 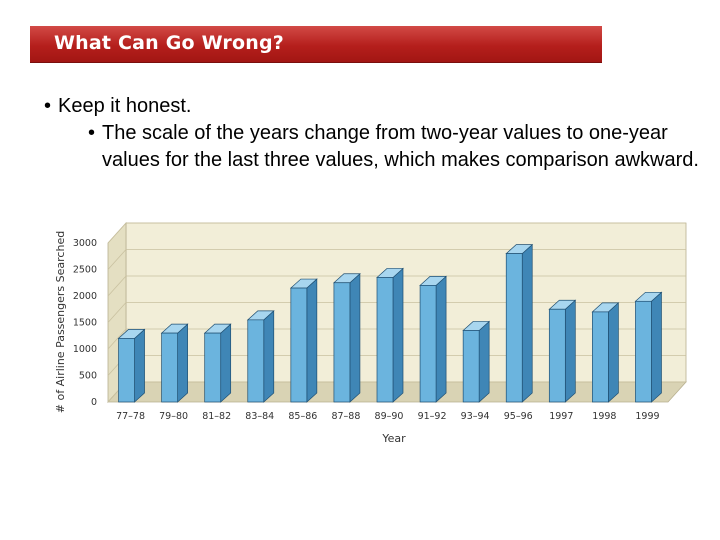 What do you see at coordinates (85, 270) in the screenshot?
I see `y-tick-label: 2500` at bounding box center [85, 270].